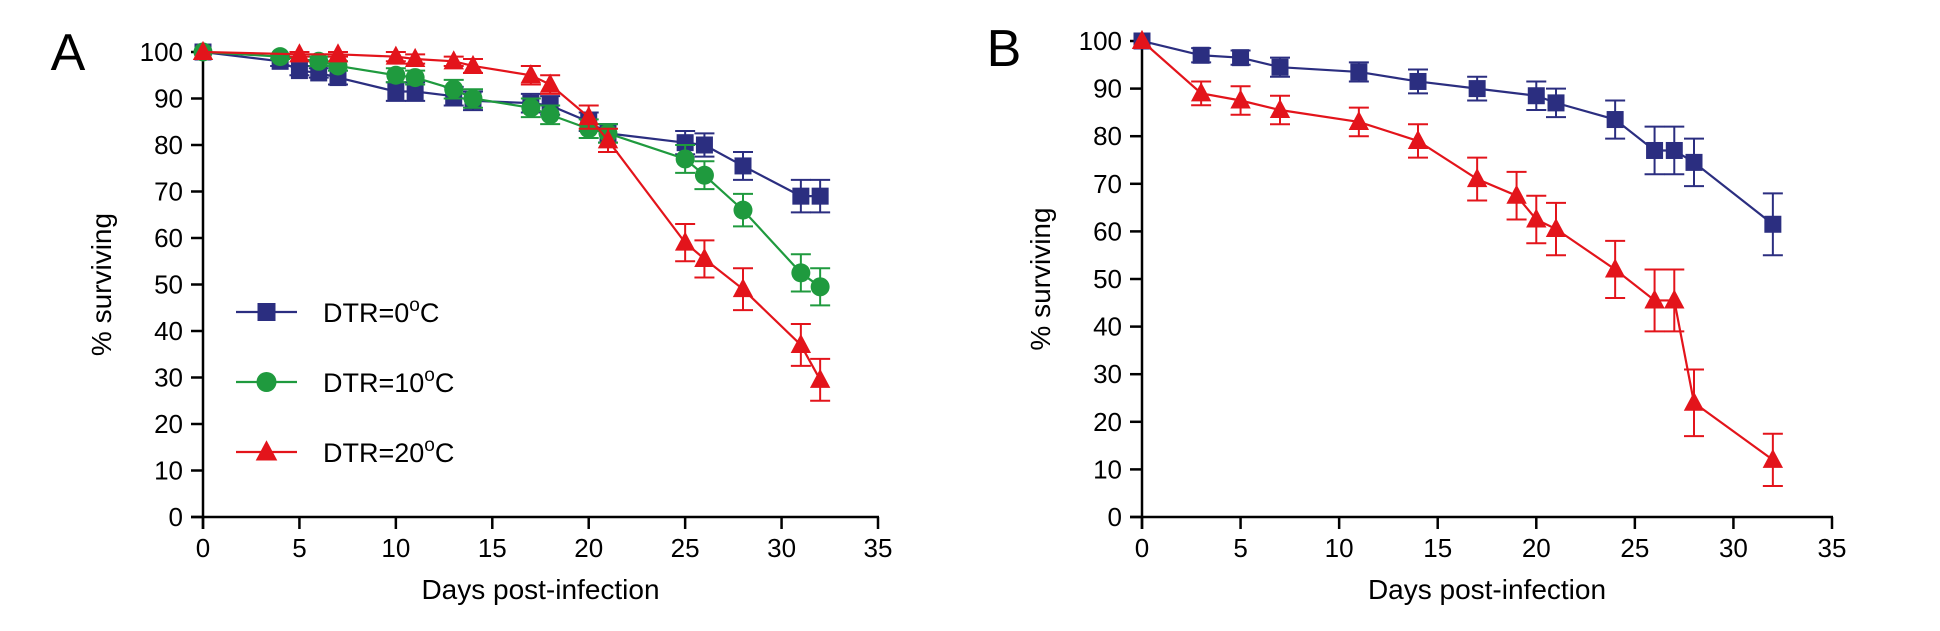 This screenshot has width=1940, height=631. What do you see at coordinates (588, 548) in the screenshot?
I see `x-tick-label: 20` at bounding box center [588, 548].